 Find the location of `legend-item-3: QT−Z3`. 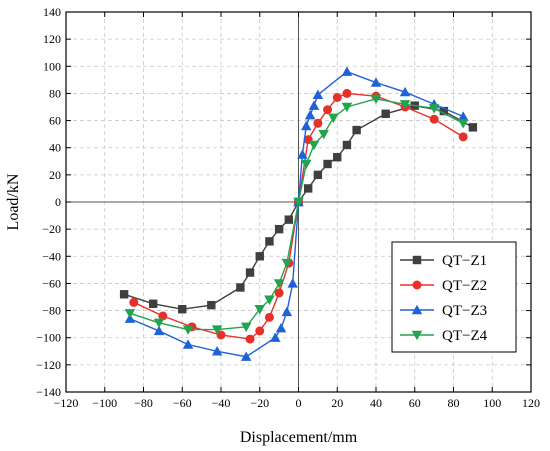

legend-item-3: QT−Z3 is located at coordinates (443, 311).